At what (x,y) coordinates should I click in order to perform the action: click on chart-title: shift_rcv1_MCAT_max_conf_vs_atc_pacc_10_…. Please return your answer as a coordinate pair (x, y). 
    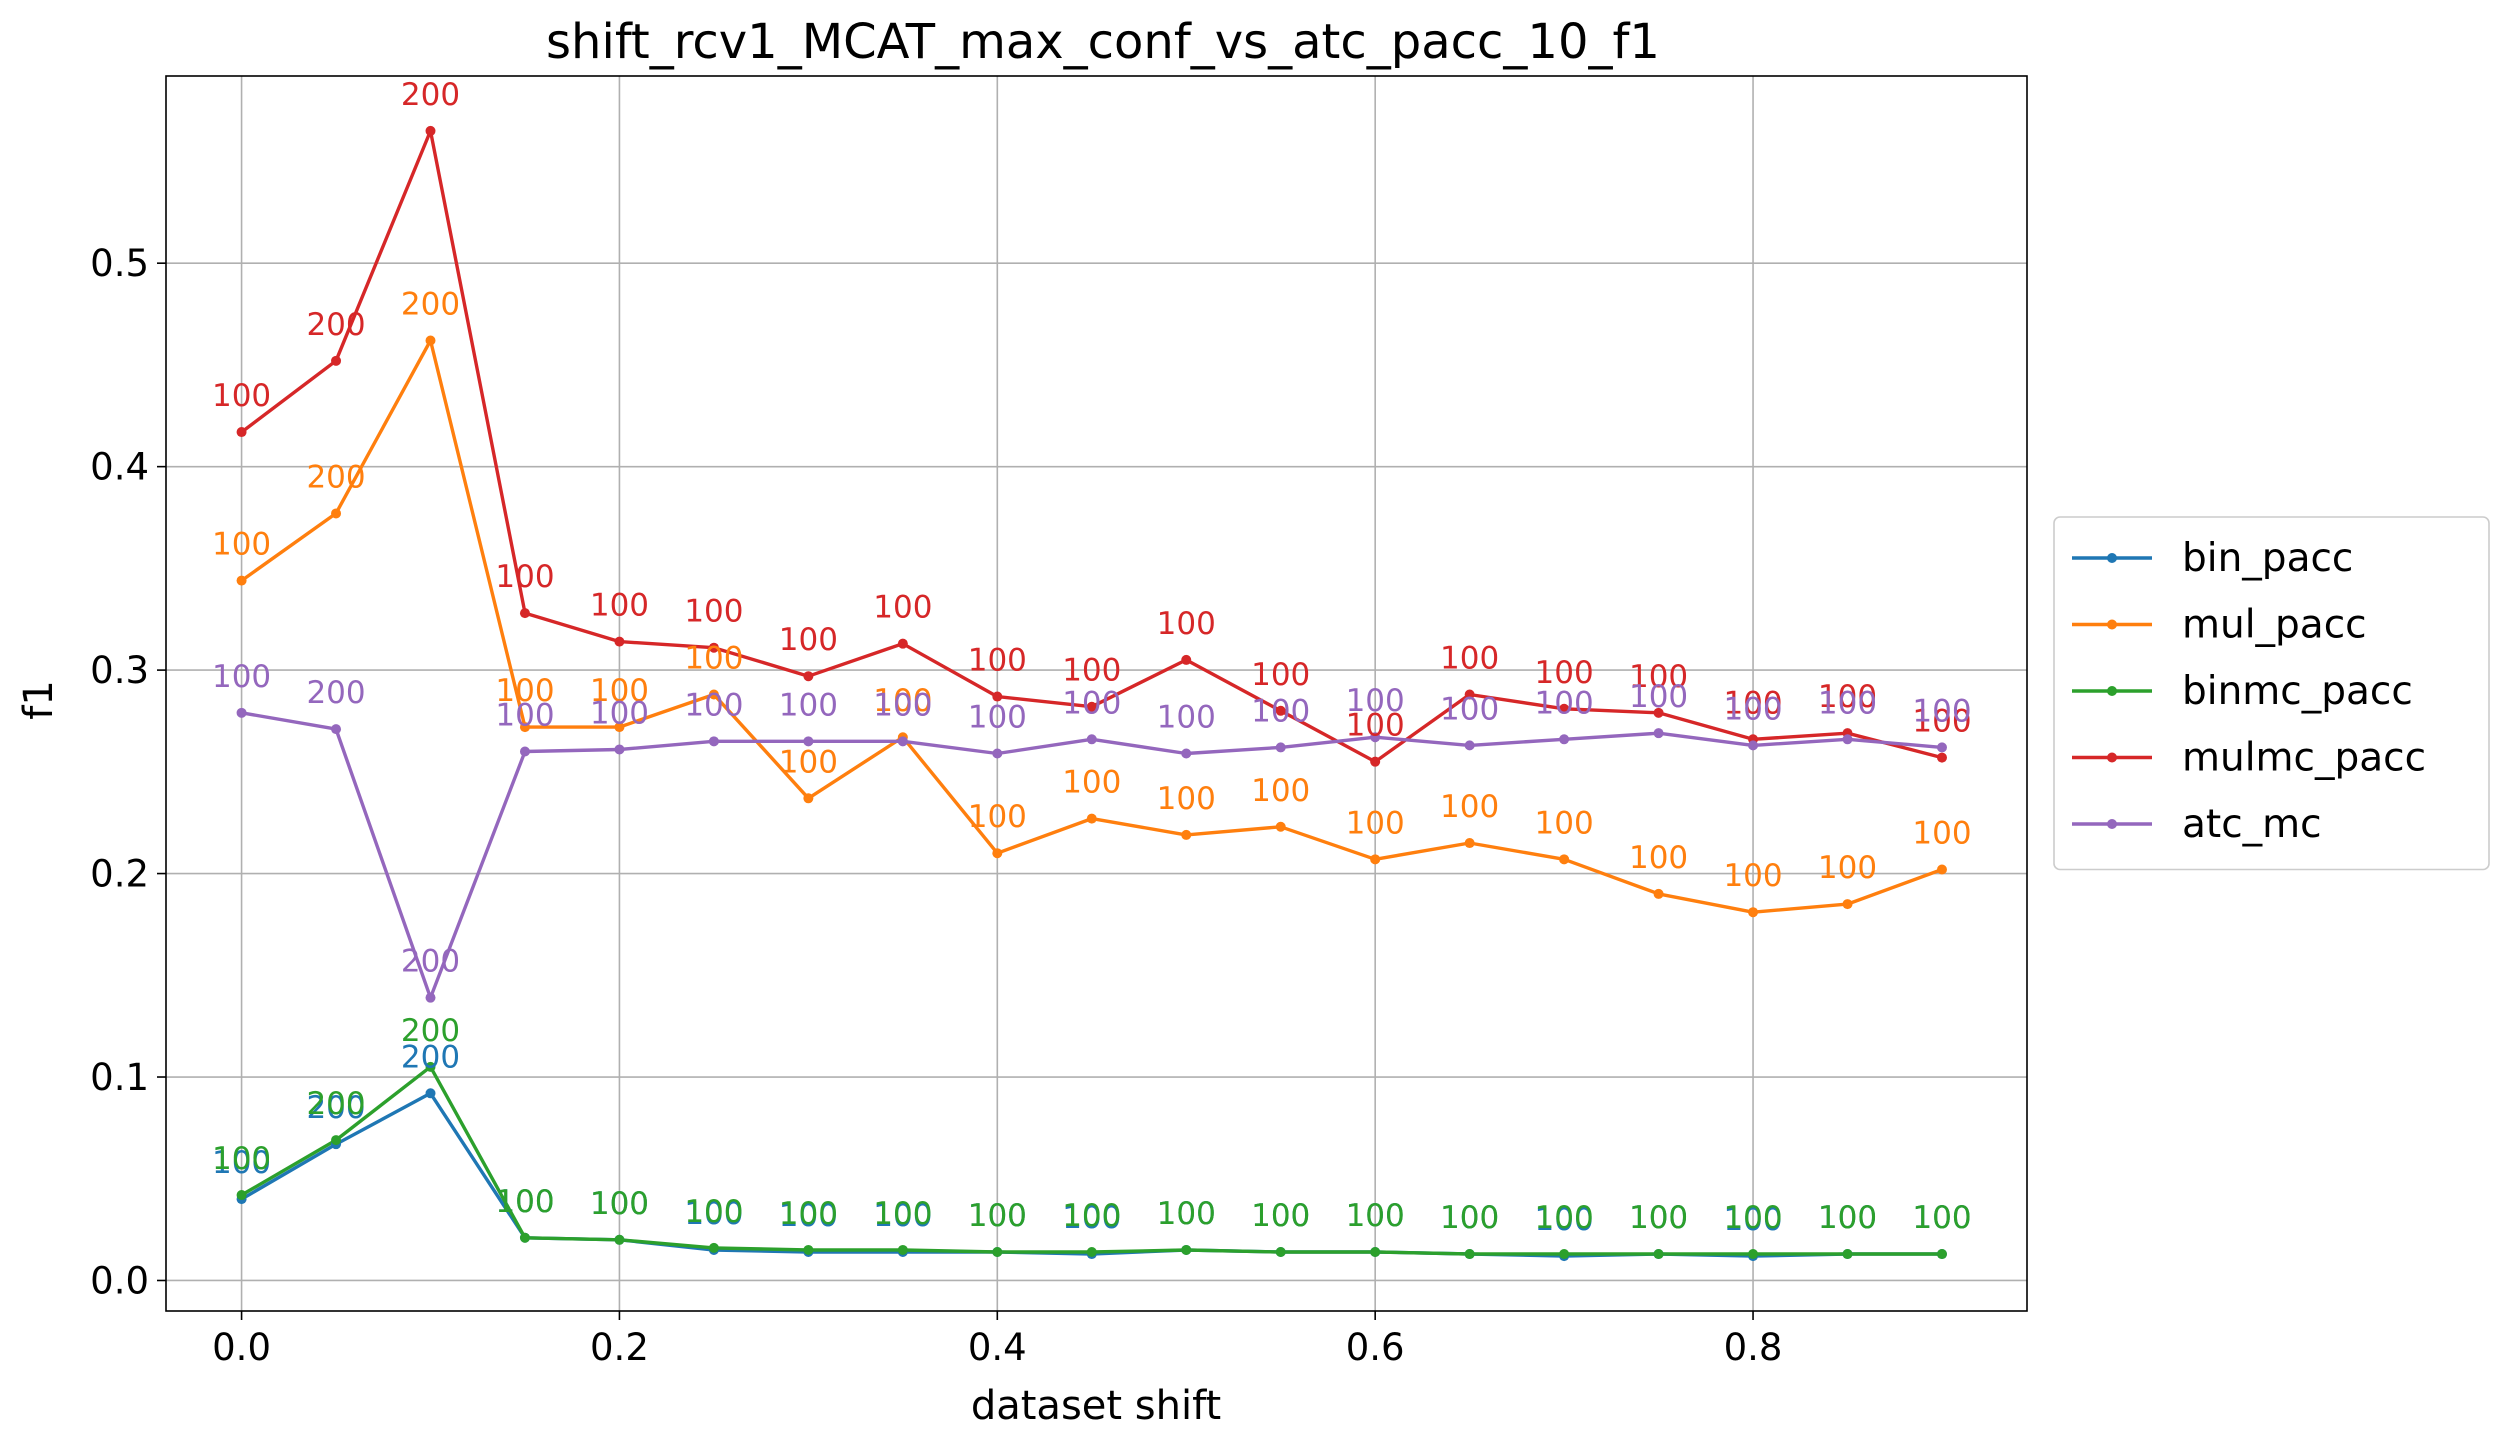
    Looking at the image, I should click on (1103, 42).